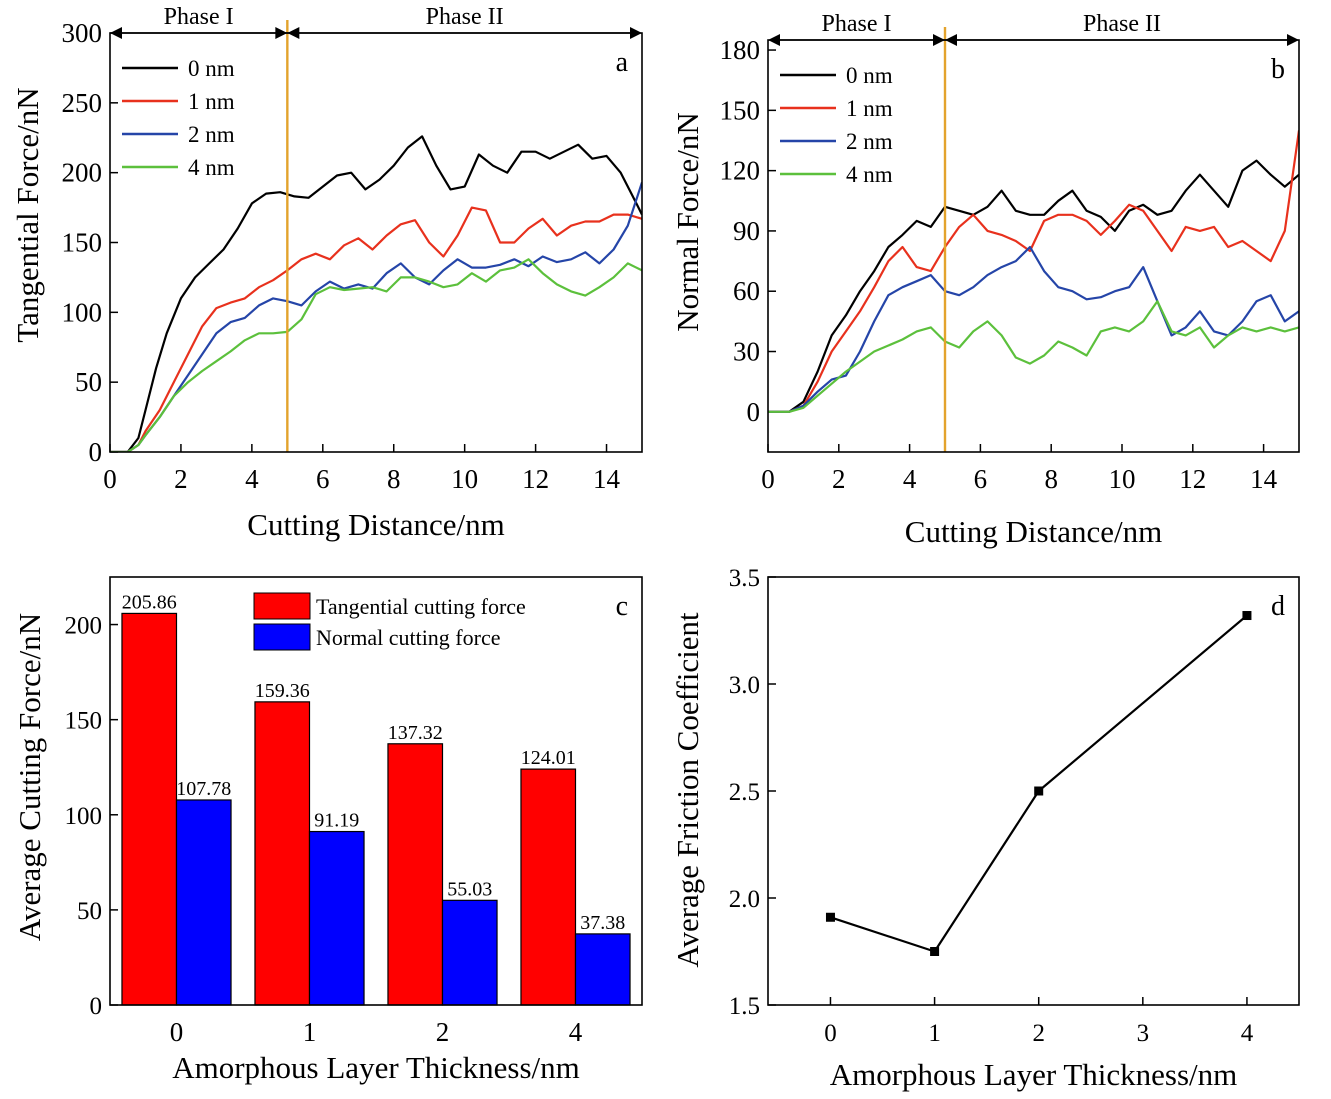  I want to click on bar-value-label: 205.86, so click(149, 602).